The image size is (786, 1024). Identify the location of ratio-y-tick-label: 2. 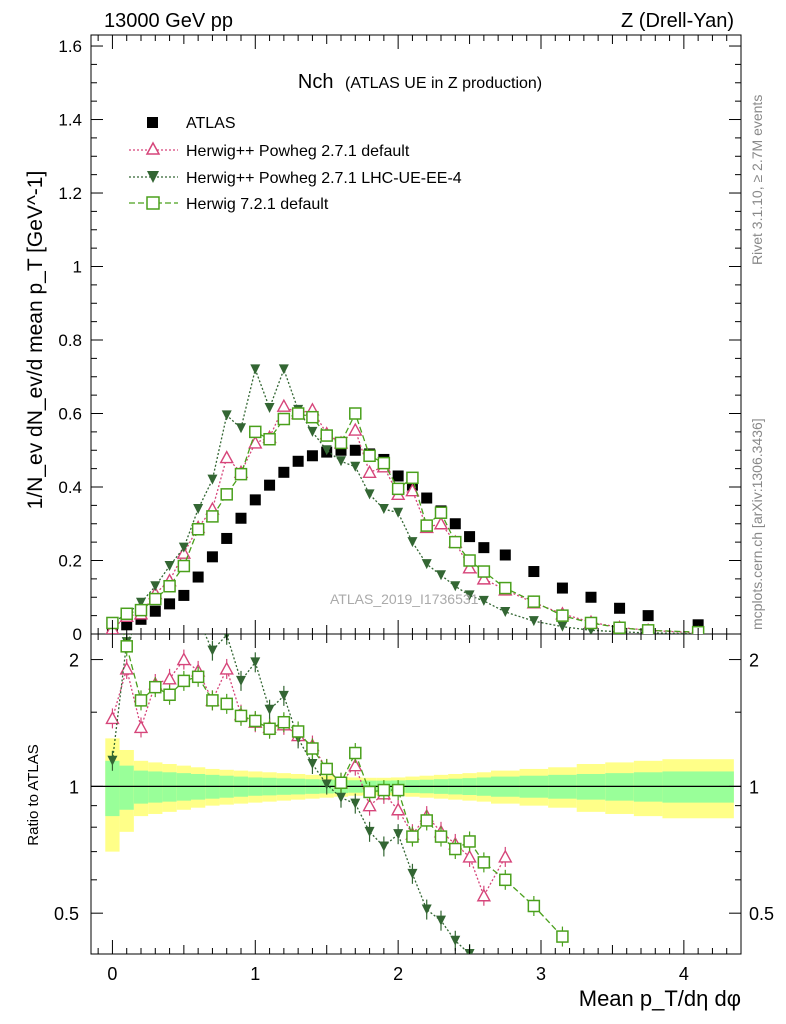
(74, 661).